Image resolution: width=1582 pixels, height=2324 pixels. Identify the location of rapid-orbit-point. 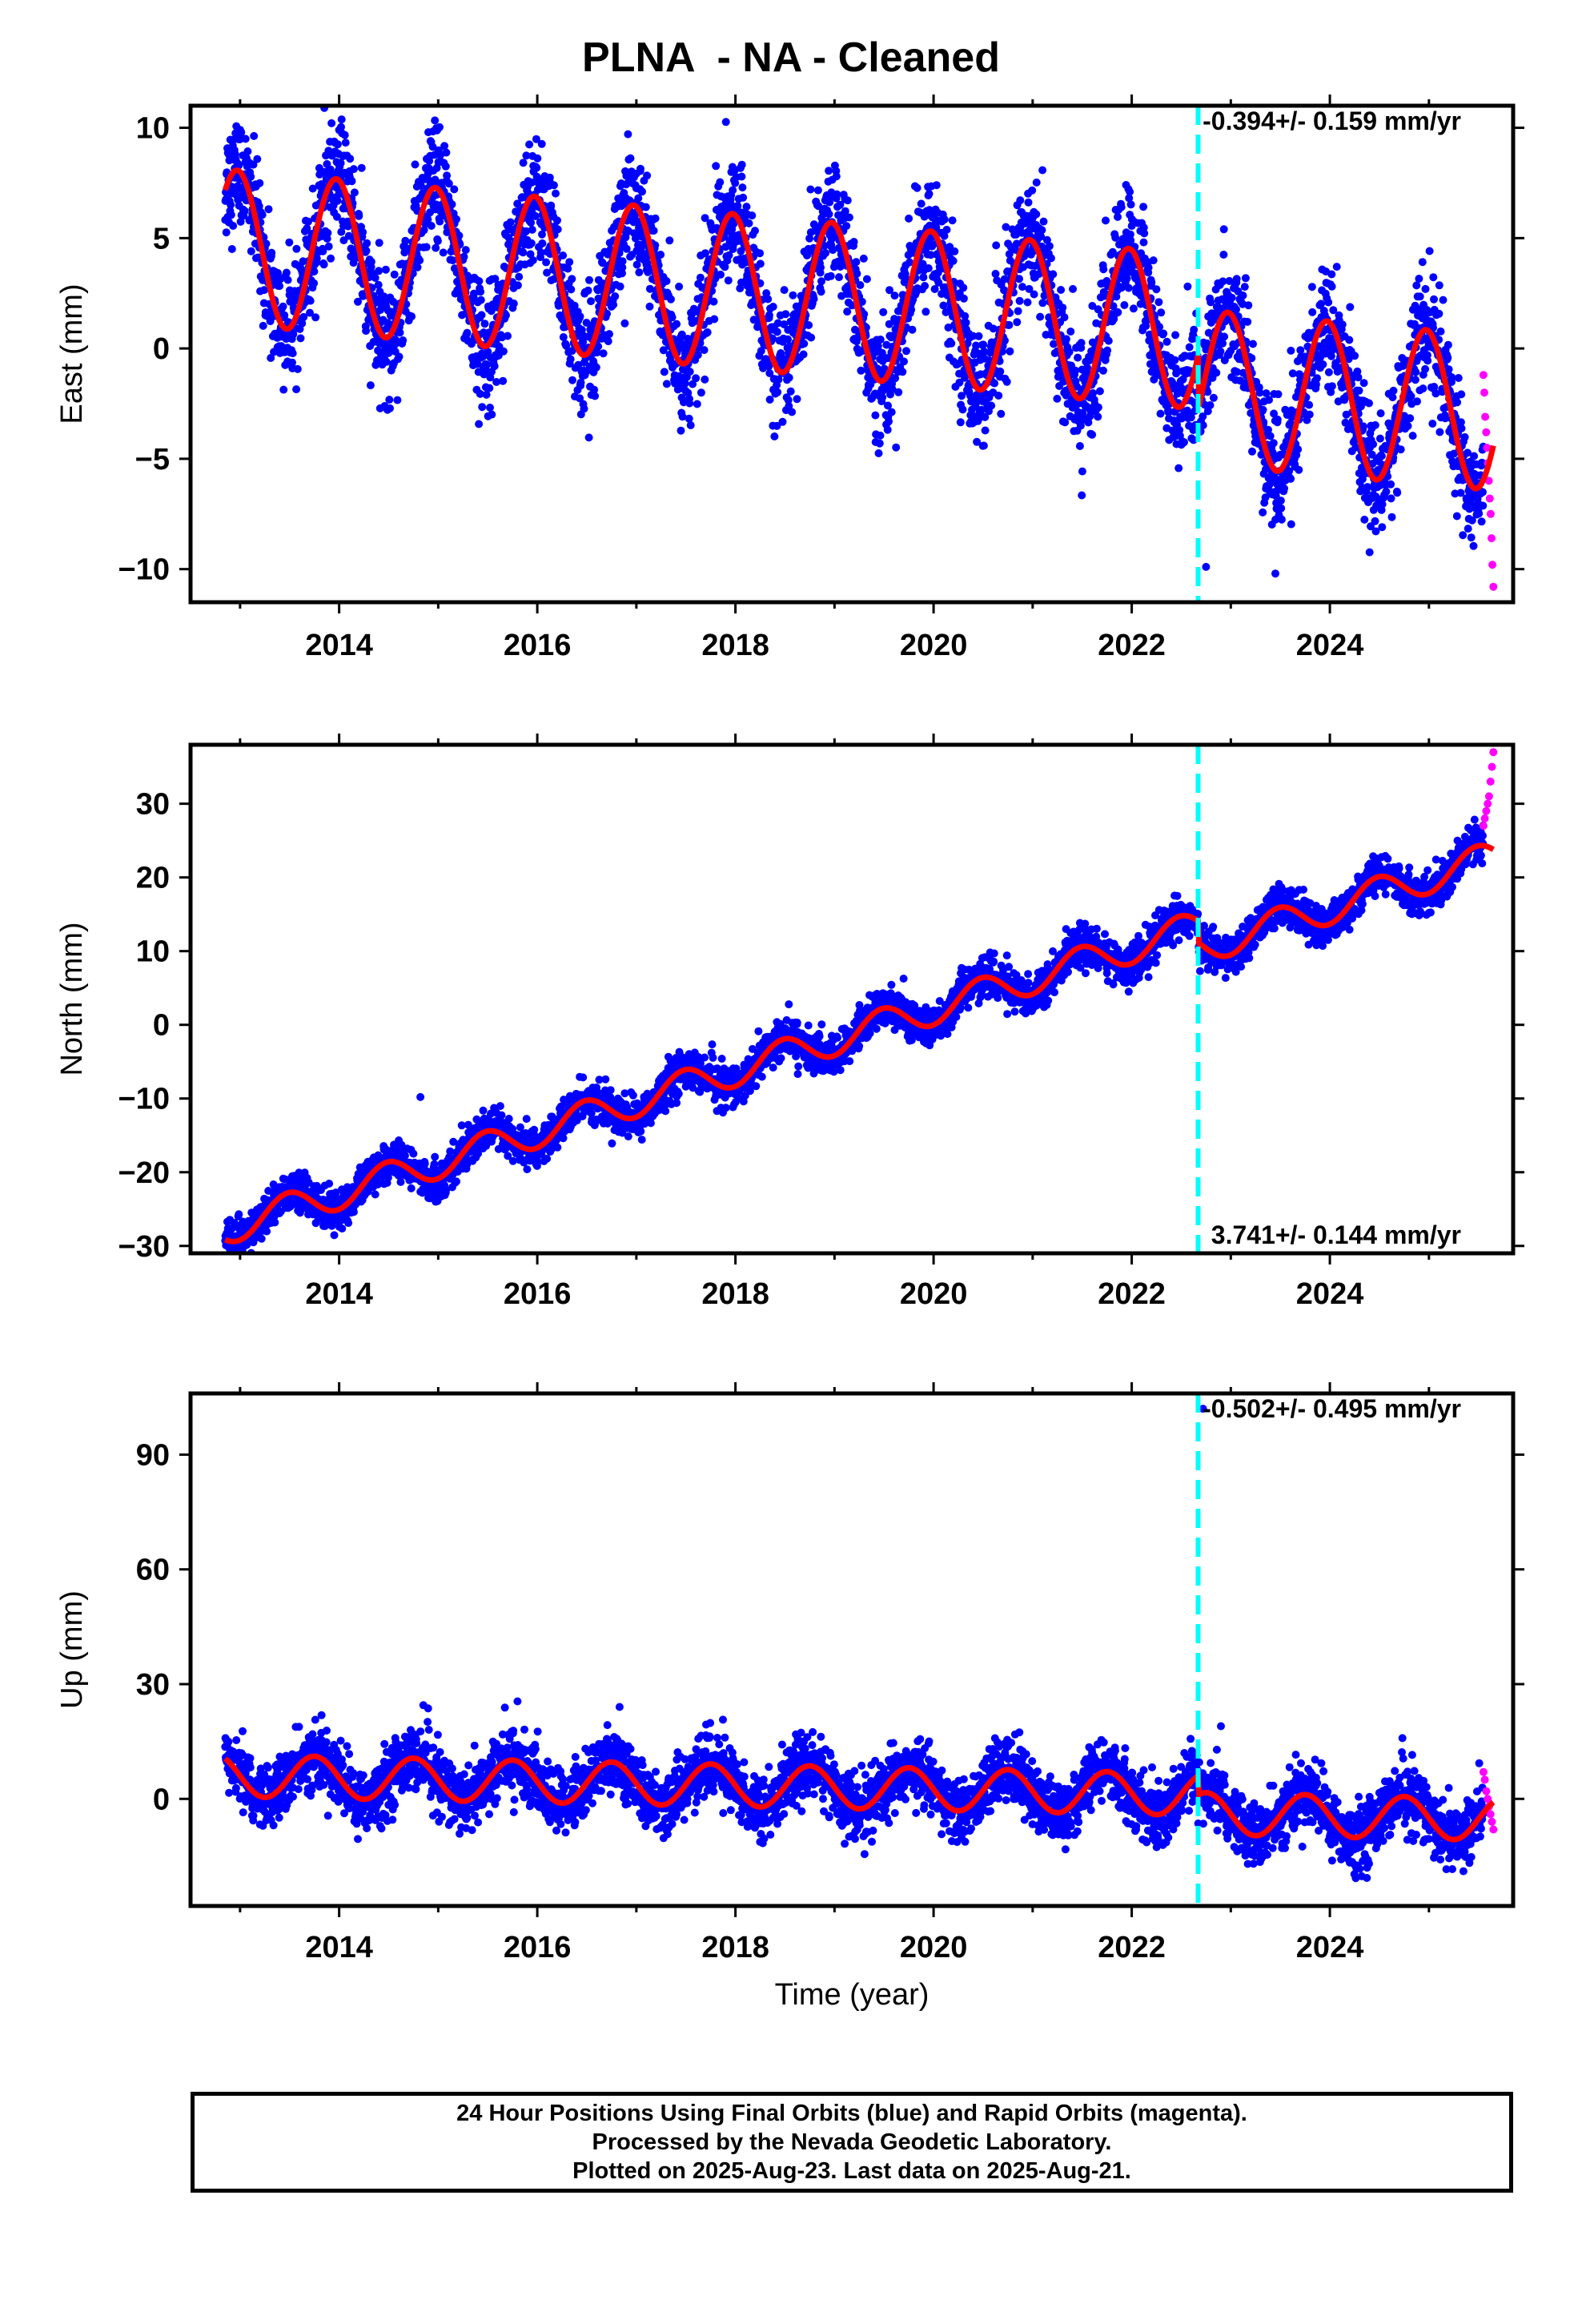
(1484, 375).